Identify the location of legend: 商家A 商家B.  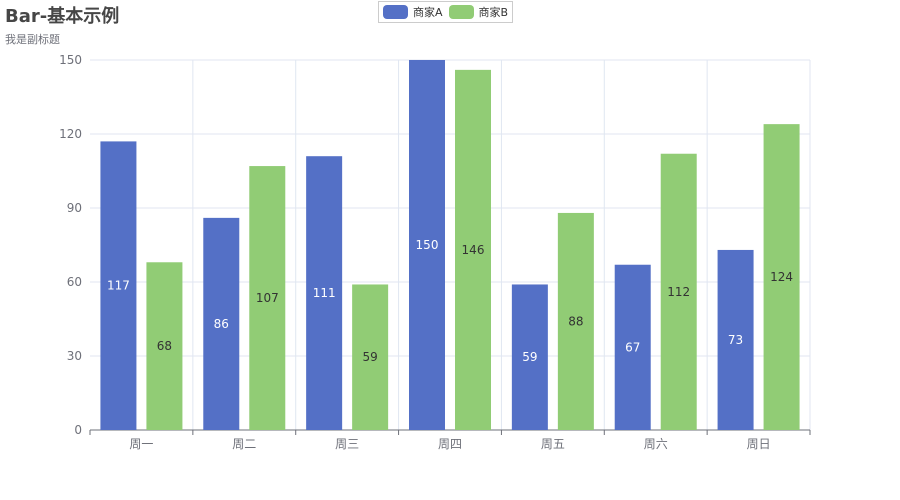
(446, 12).